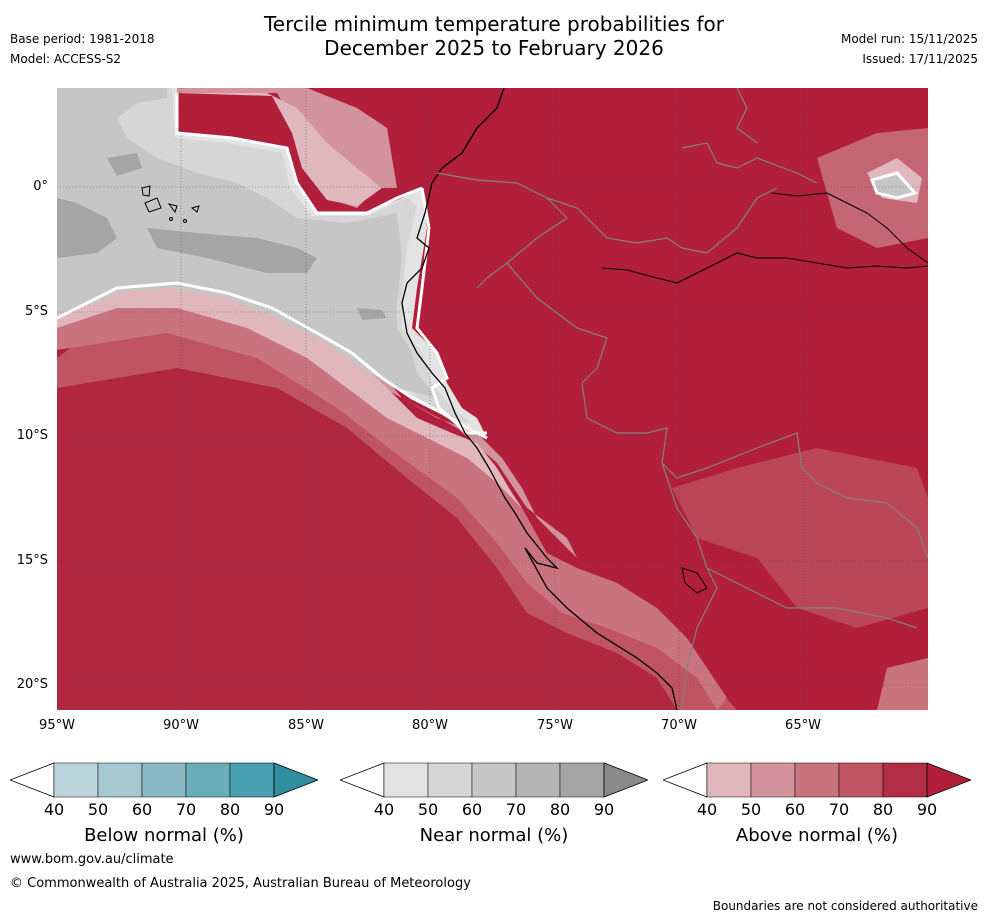  What do you see at coordinates (948, 780) in the screenshot?
I see `colorbar-above-extend-high` at bounding box center [948, 780].